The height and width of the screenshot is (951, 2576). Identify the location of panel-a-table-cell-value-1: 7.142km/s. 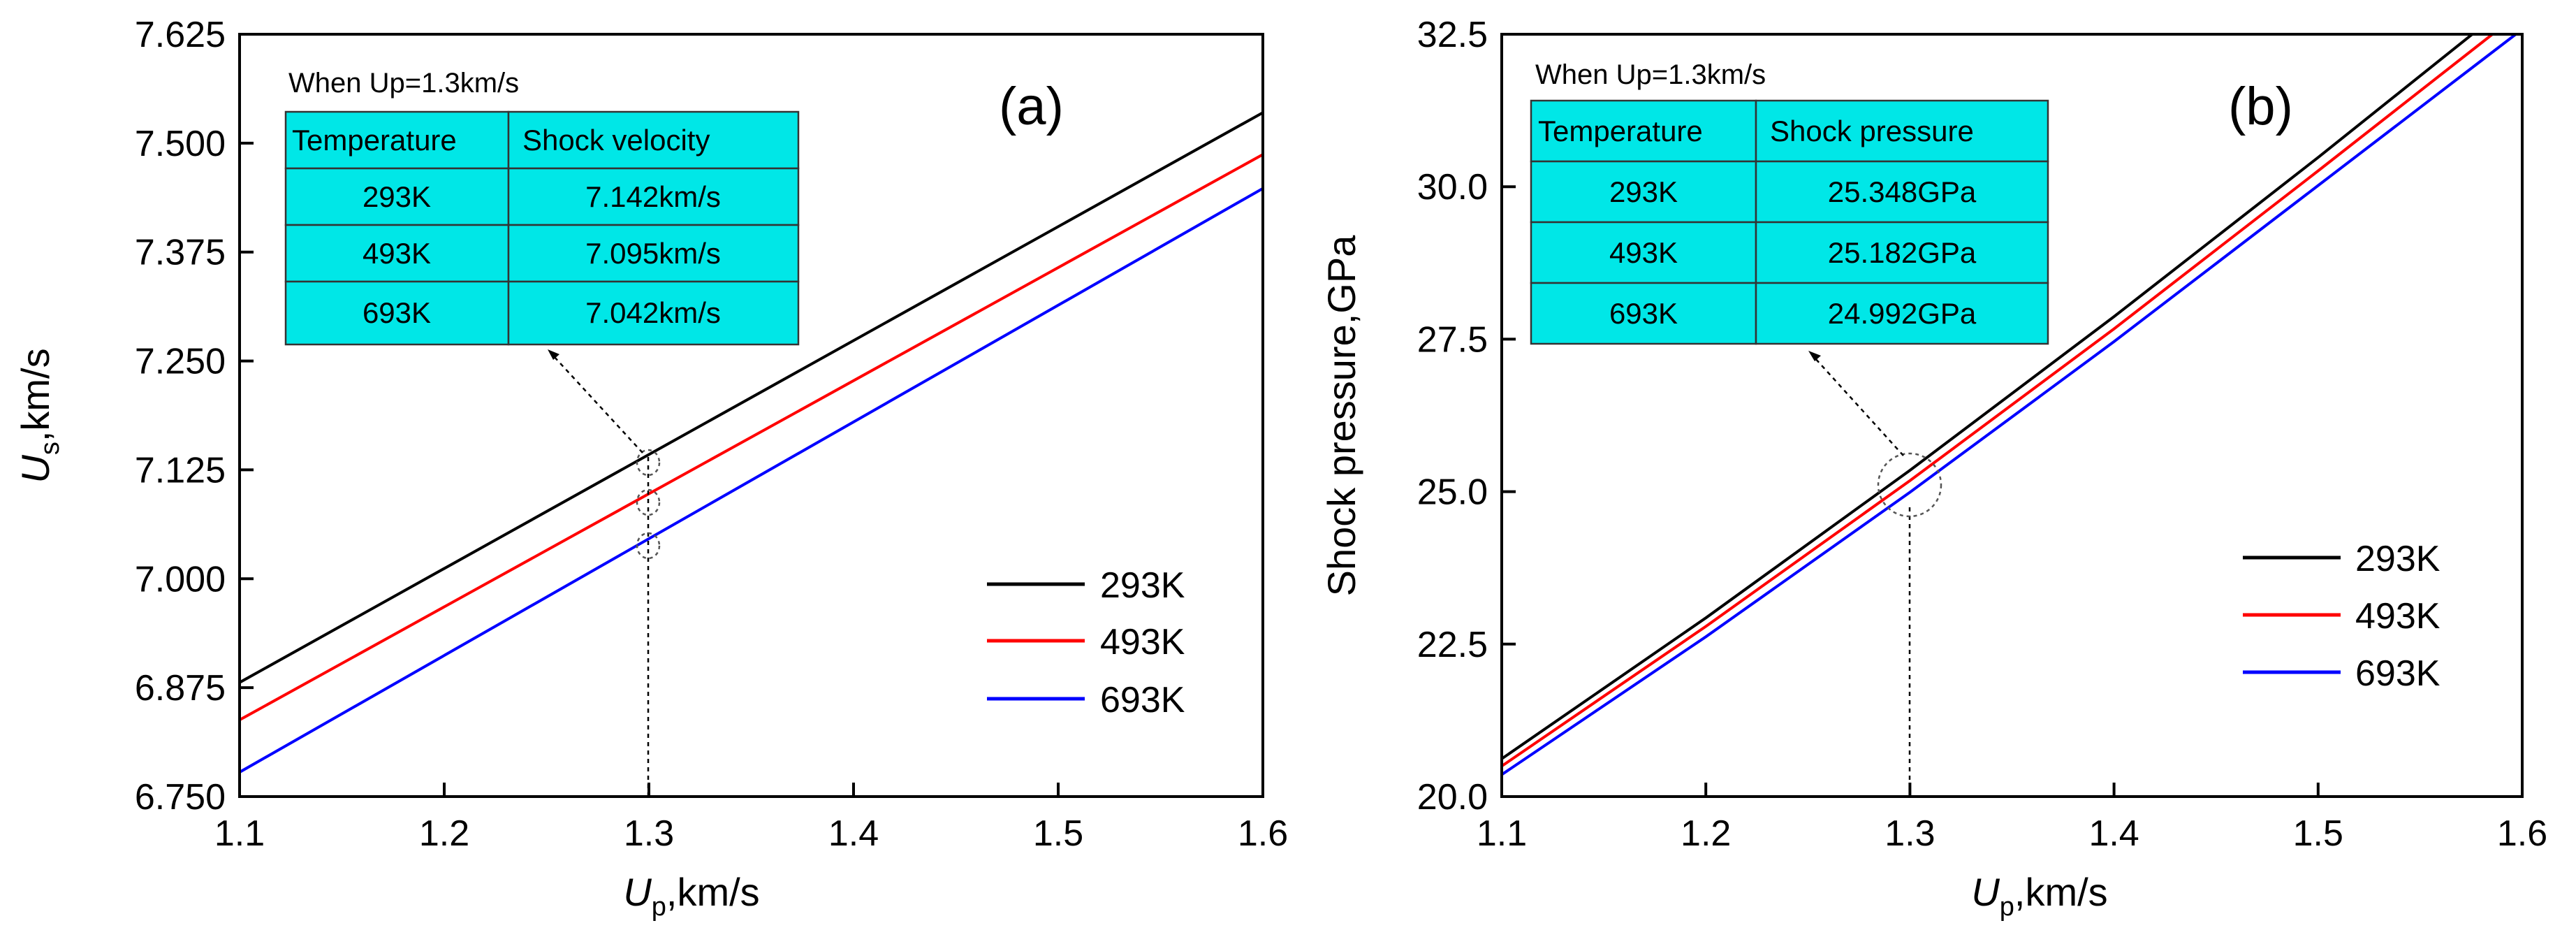
(653, 197).